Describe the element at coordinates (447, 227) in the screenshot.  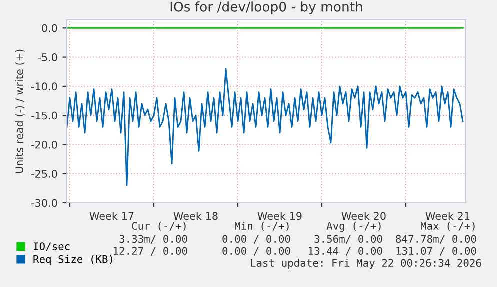
I see `text: Max (-/+)` at that location.